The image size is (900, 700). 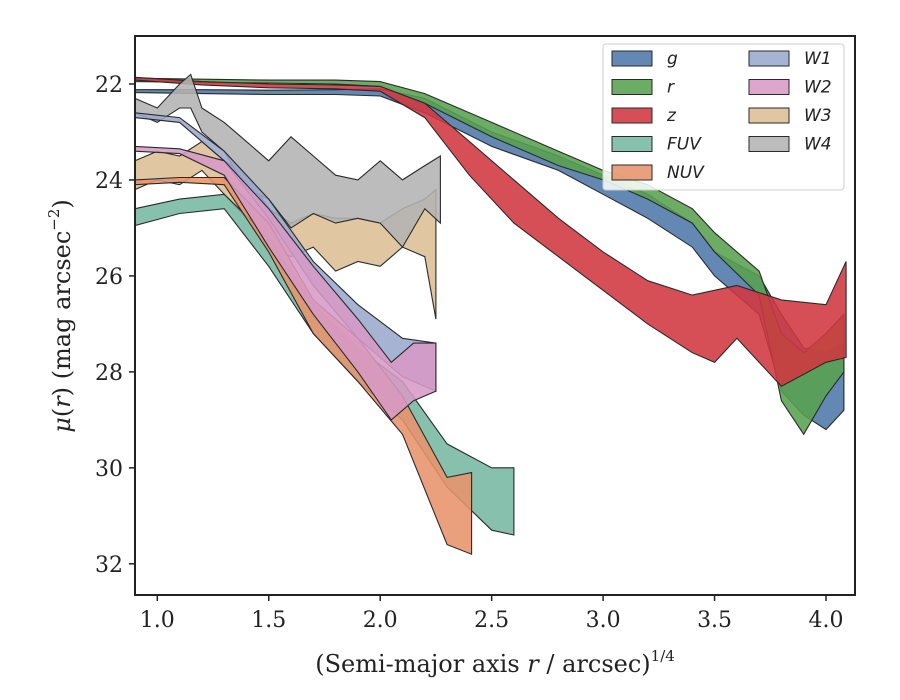 What do you see at coordinates (157, 620) in the screenshot?
I see `x-tick-label: 1.0` at bounding box center [157, 620].